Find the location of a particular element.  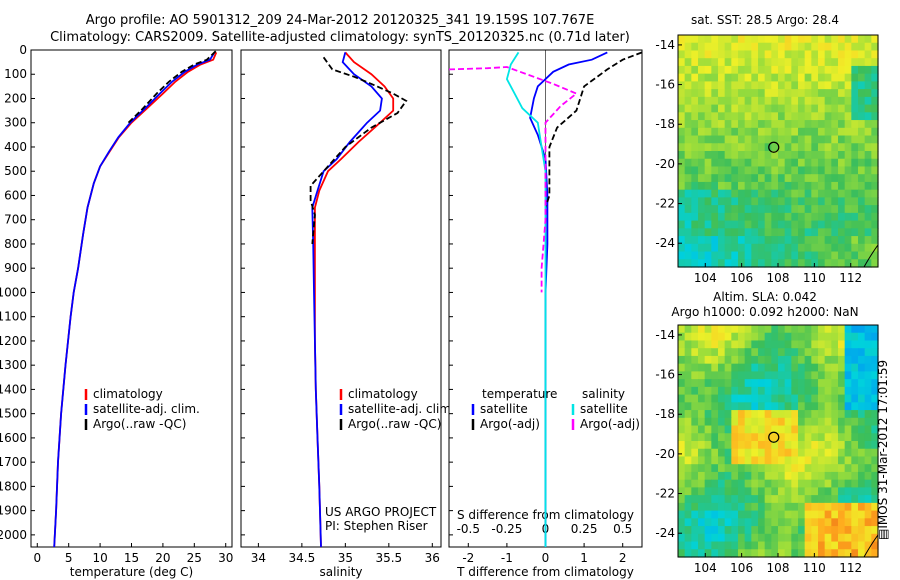

pi-label: PI: Stephen Riser is located at coordinates (376, 526).